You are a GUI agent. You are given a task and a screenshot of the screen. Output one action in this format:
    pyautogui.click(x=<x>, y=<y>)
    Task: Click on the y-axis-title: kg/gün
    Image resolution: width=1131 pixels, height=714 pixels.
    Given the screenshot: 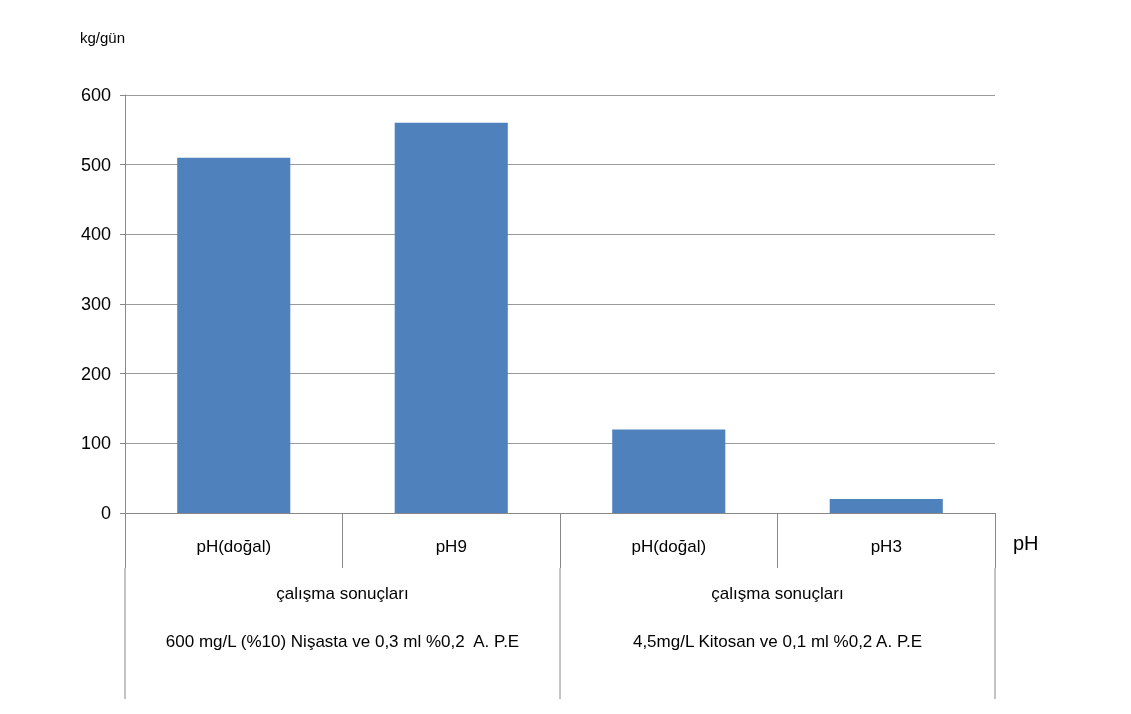 What is the action you would take?
    pyautogui.click(x=102, y=37)
    